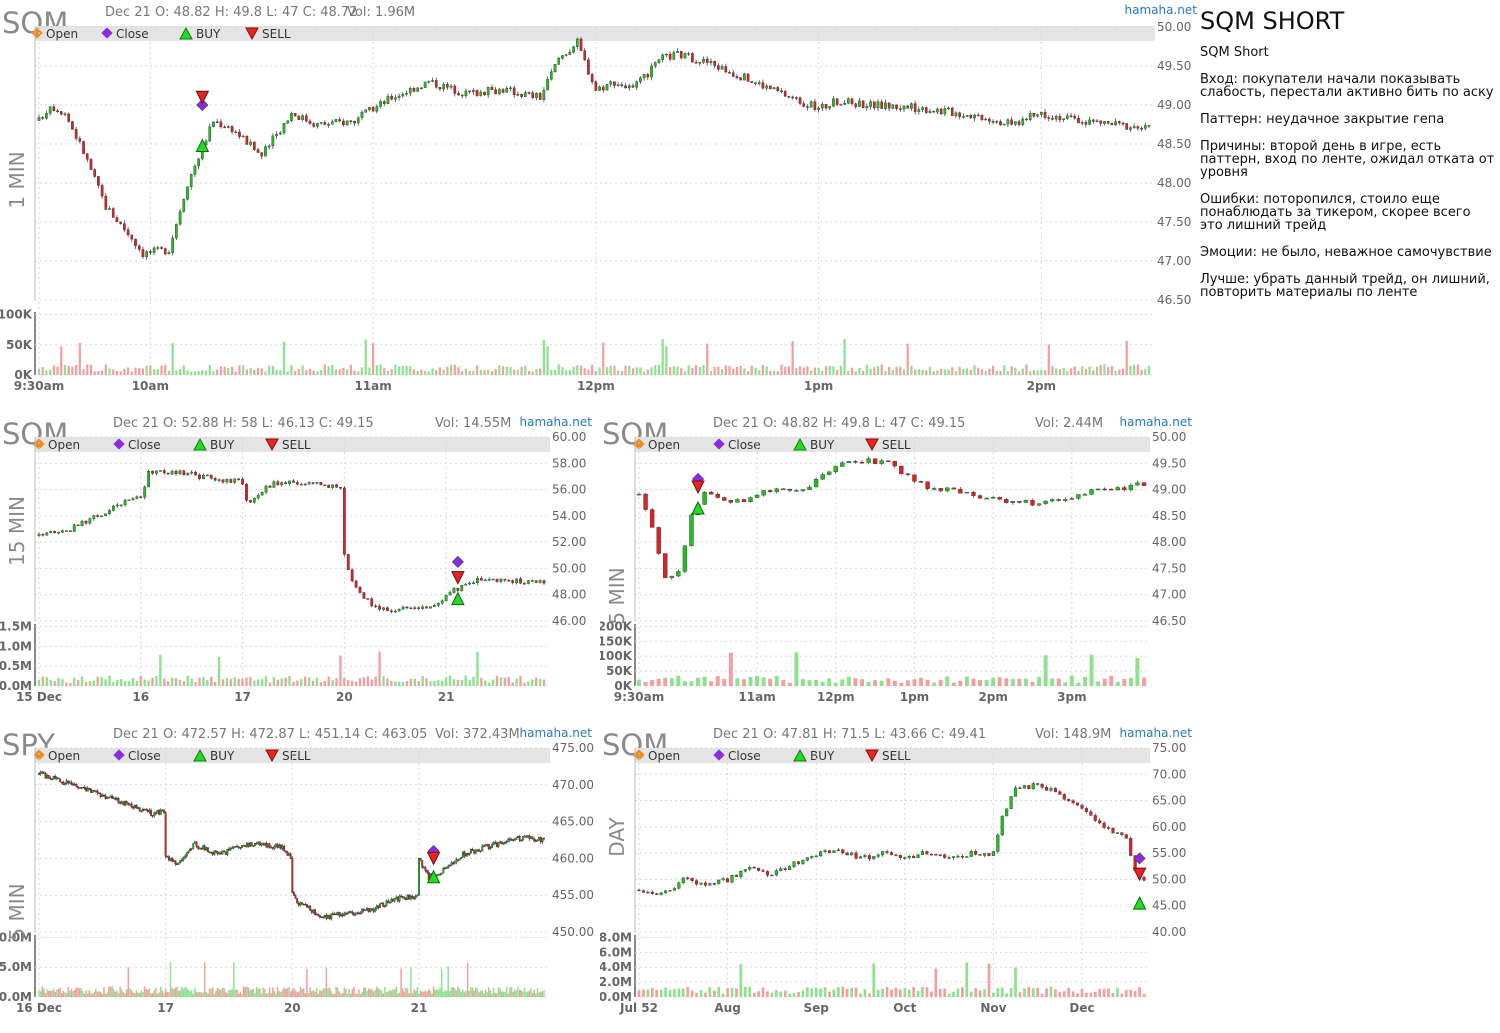 The height and width of the screenshot is (1033, 1500). I want to click on volume-header: Vol: 372.43M, so click(477, 734).